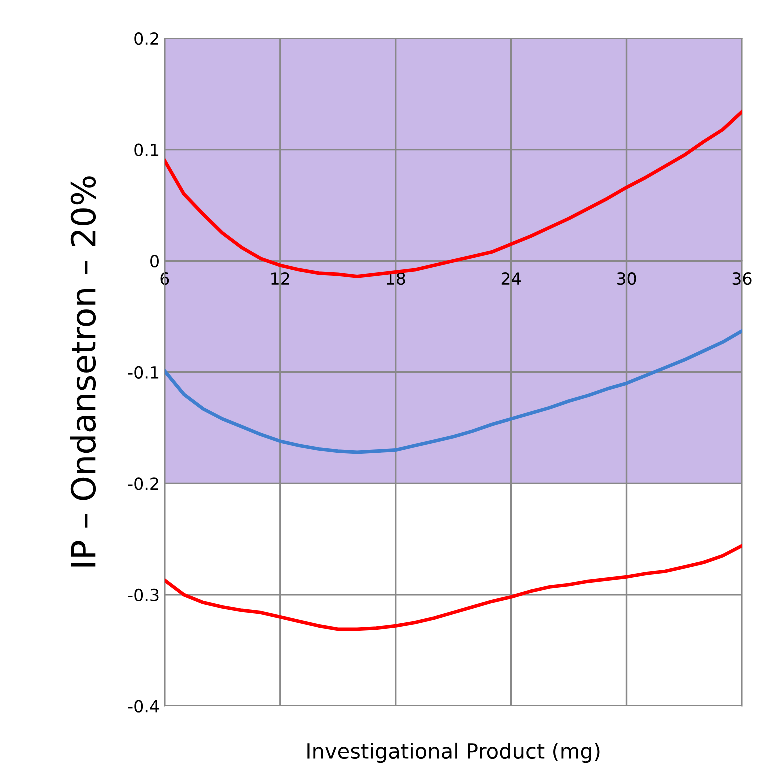 The image size is (778, 771). Describe the element at coordinates (511, 278) in the screenshot. I see `x-tick-label: 24` at that location.